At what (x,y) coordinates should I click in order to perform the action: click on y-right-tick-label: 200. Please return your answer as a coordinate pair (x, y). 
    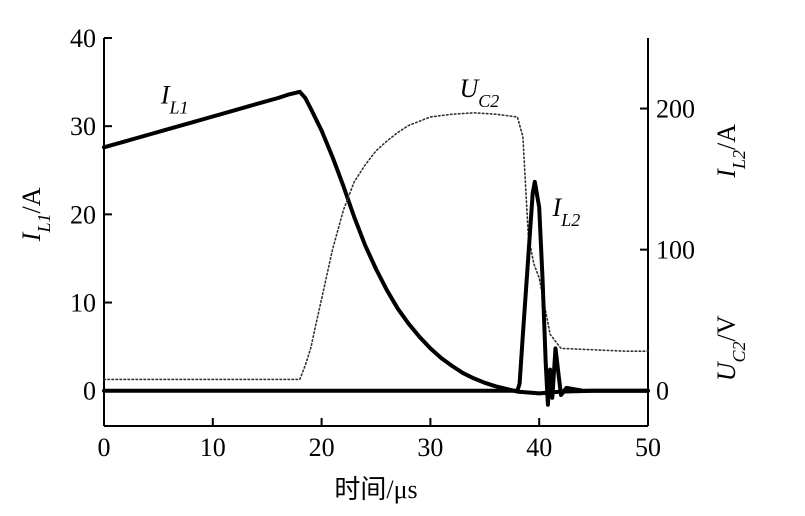
    Looking at the image, I should click on (675, 109).